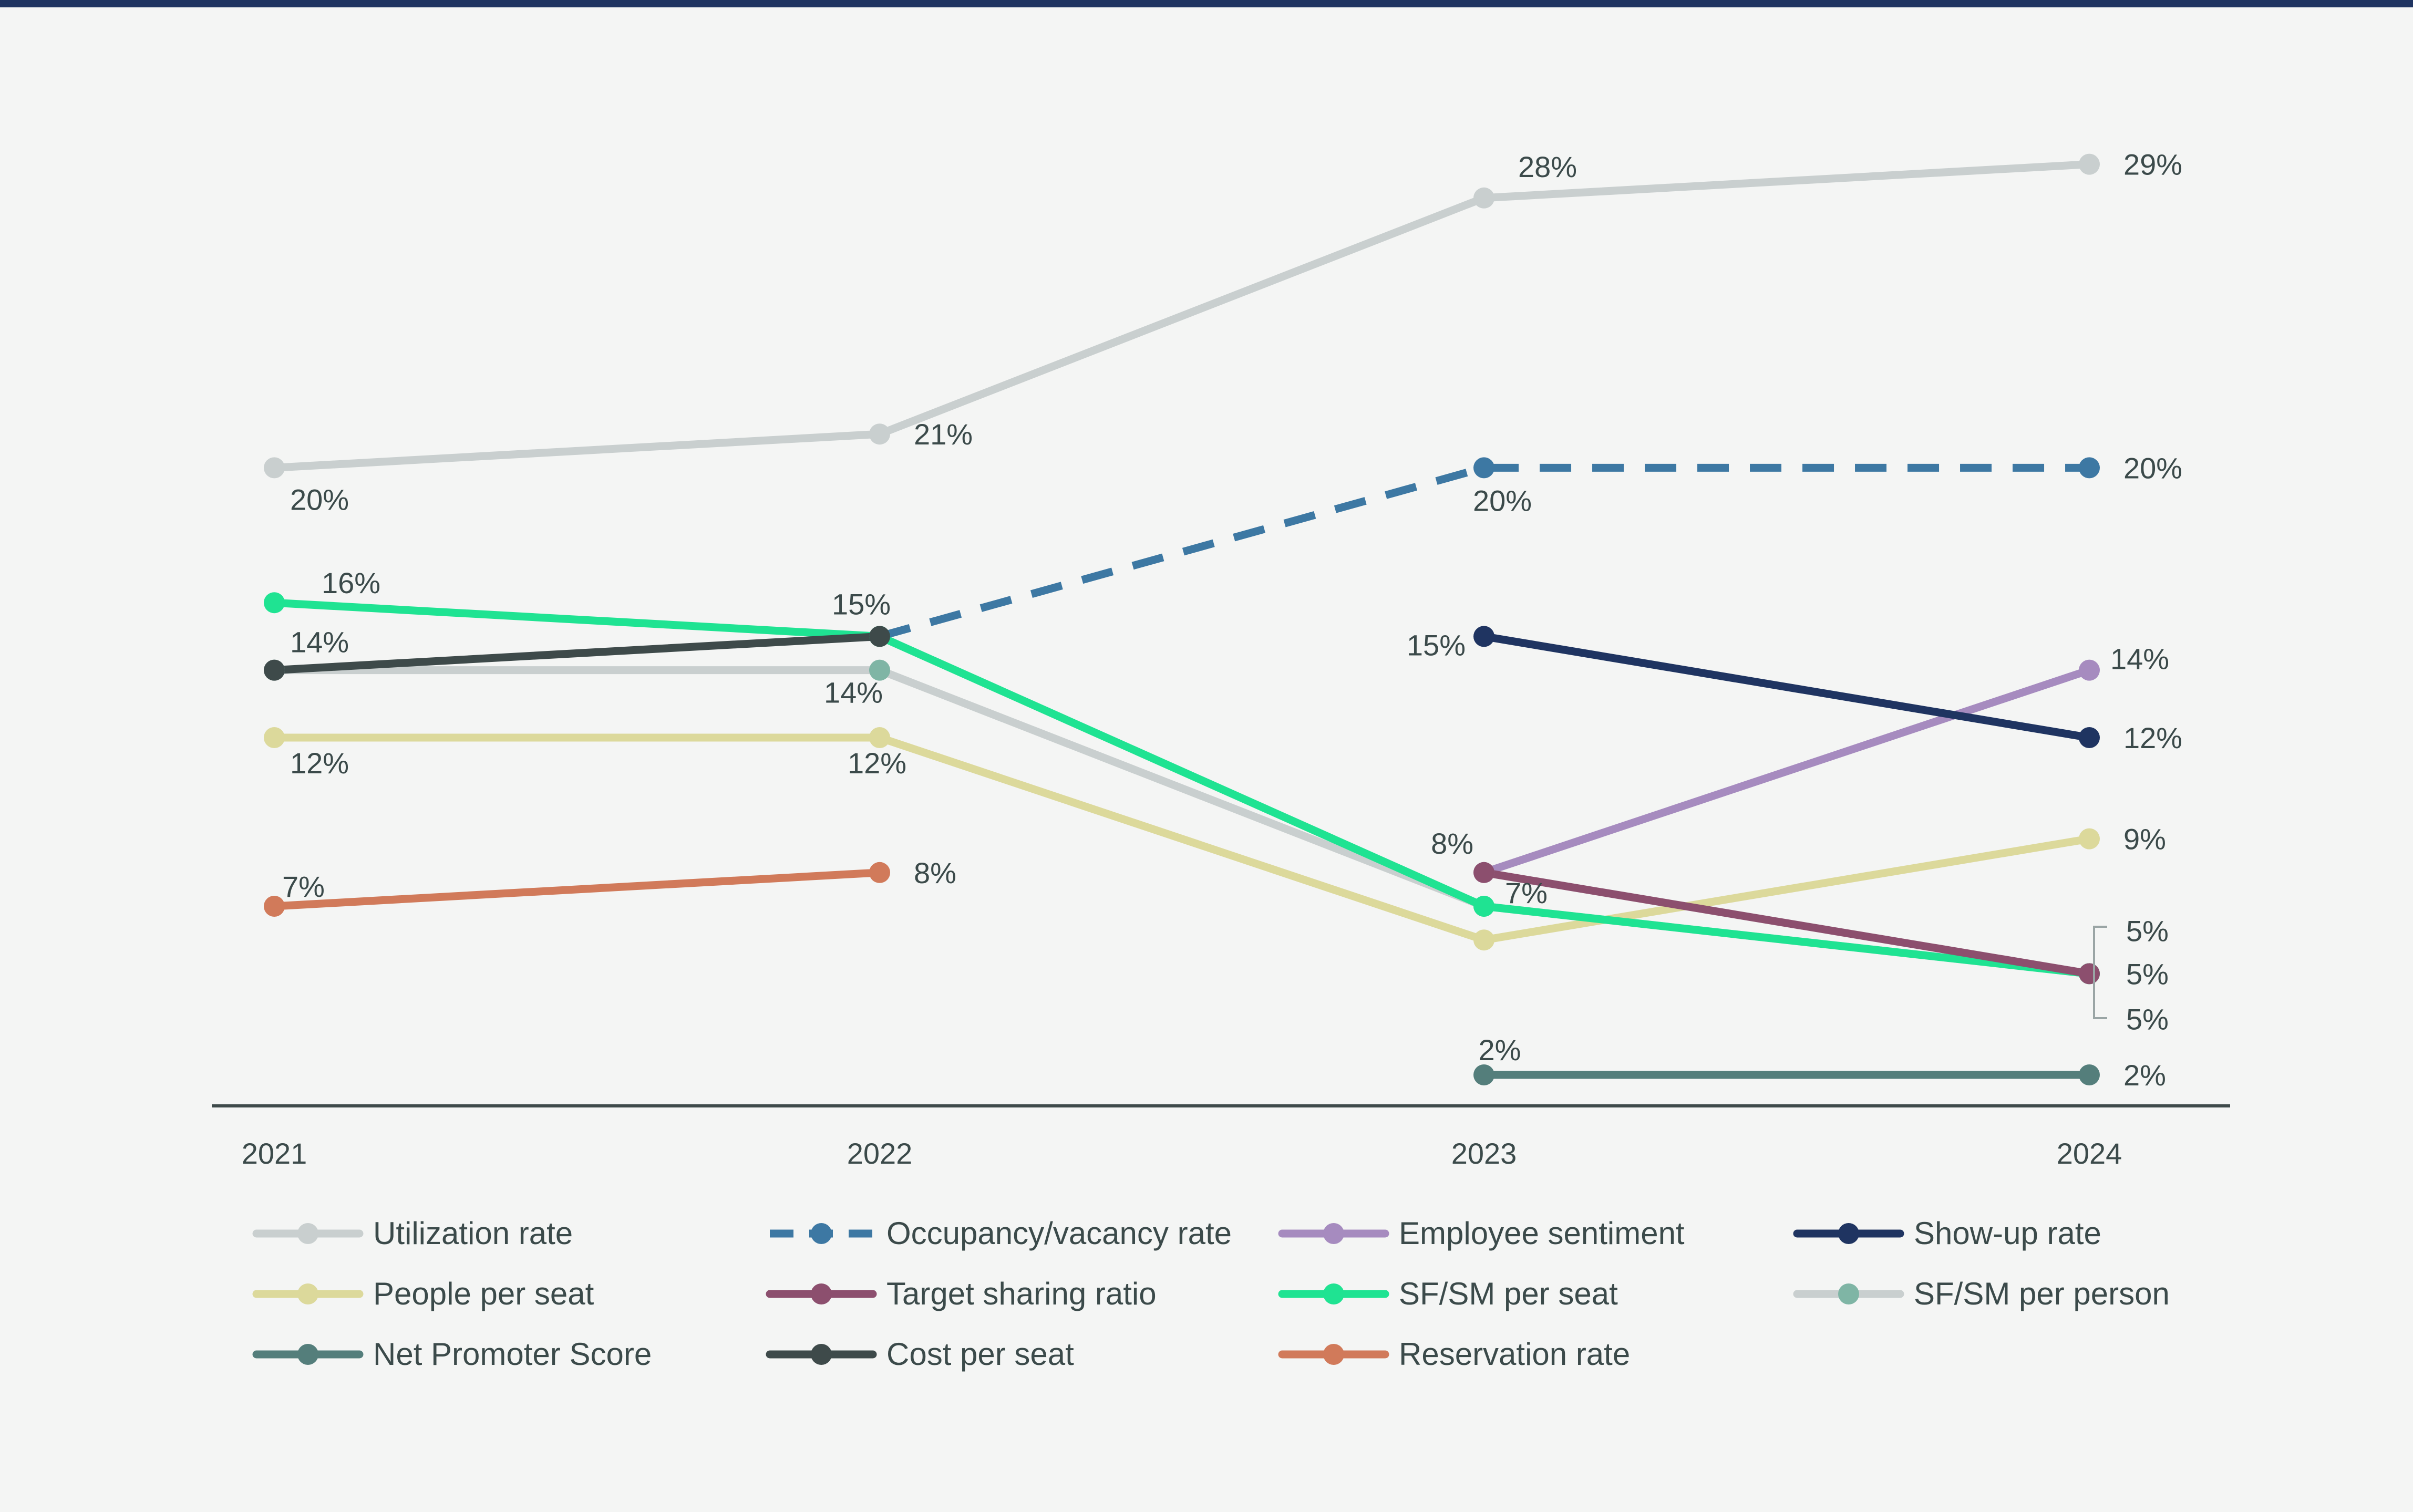 Image resolution: width=2413 pixels, height=1512 pixels. Describe the element at coordinates (274, 603) in the screenshot. I see `point-sf-sm-per-seat-2021` at that location.